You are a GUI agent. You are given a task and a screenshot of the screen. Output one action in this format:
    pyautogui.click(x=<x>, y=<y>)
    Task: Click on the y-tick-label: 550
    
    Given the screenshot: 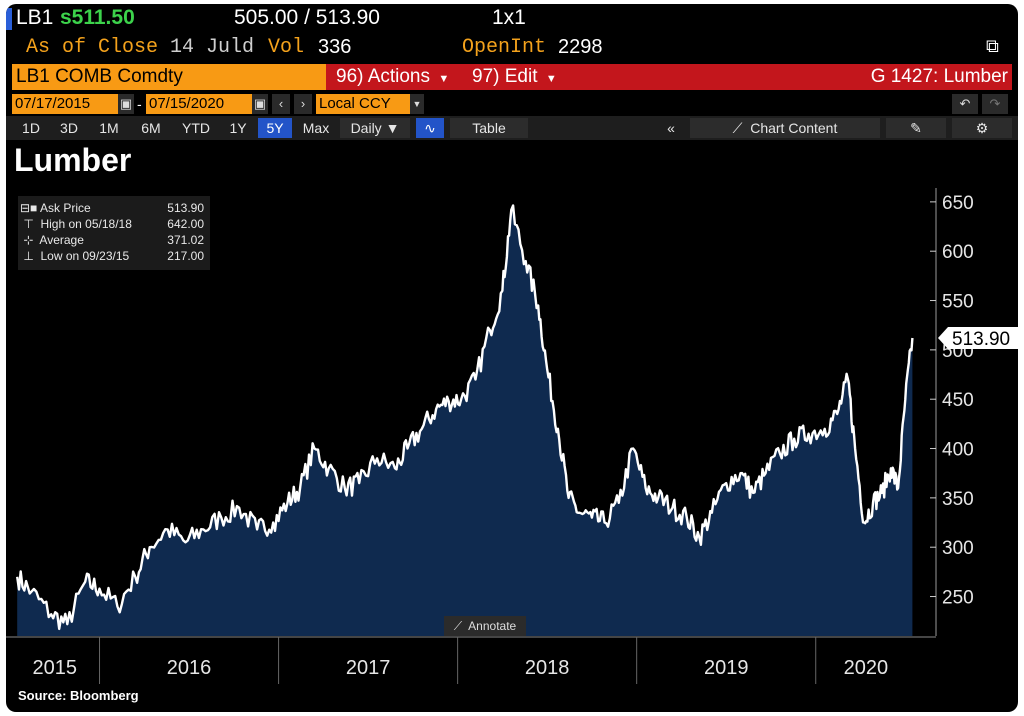 What is the action you would take?
    pyautogui.click(x=958, y=302)
    